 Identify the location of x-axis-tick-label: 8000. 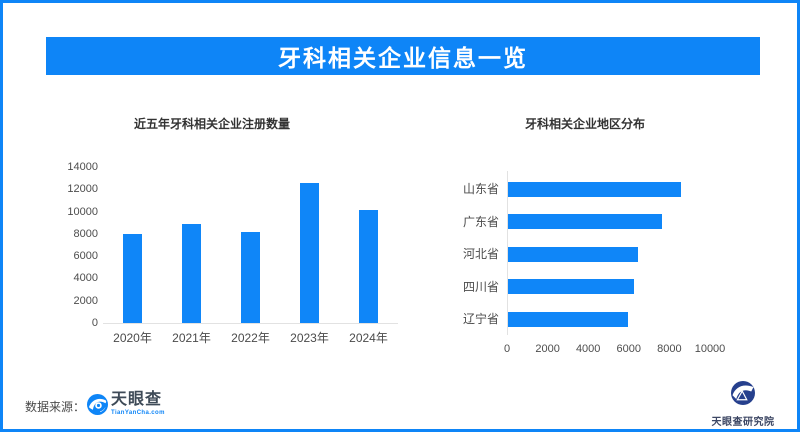
(669, 349).